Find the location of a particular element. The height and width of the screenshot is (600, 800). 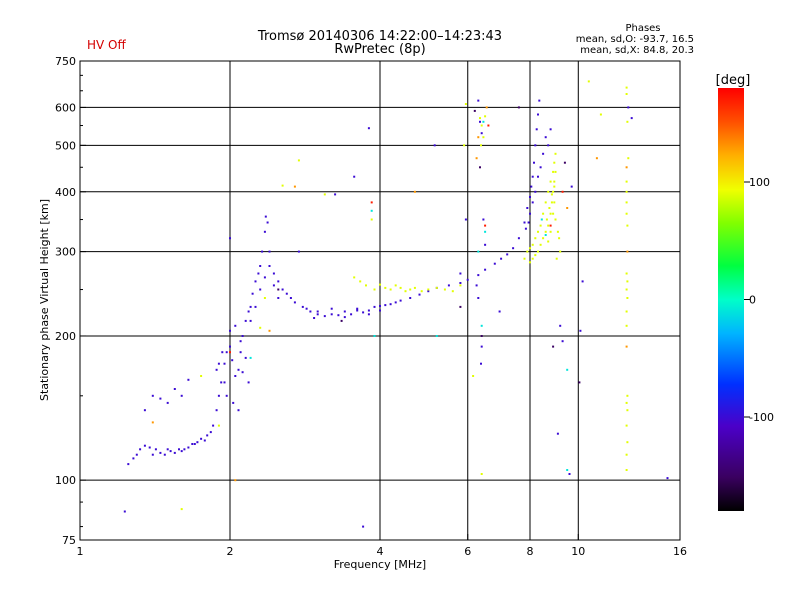

hv-status: HV Off is located at coordinates (106, 45).